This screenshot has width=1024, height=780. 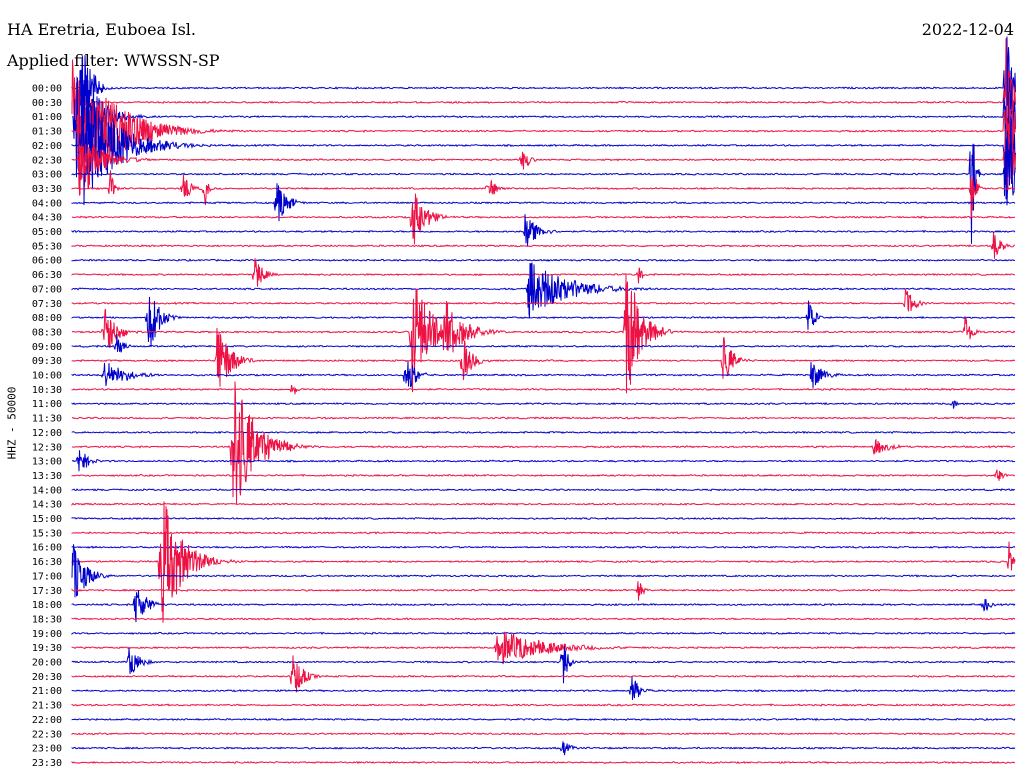 What do you see at coordinates (47, 289) in the screenshot?
I see `row-time-label: 07:00` at bounding box center [47, 289].